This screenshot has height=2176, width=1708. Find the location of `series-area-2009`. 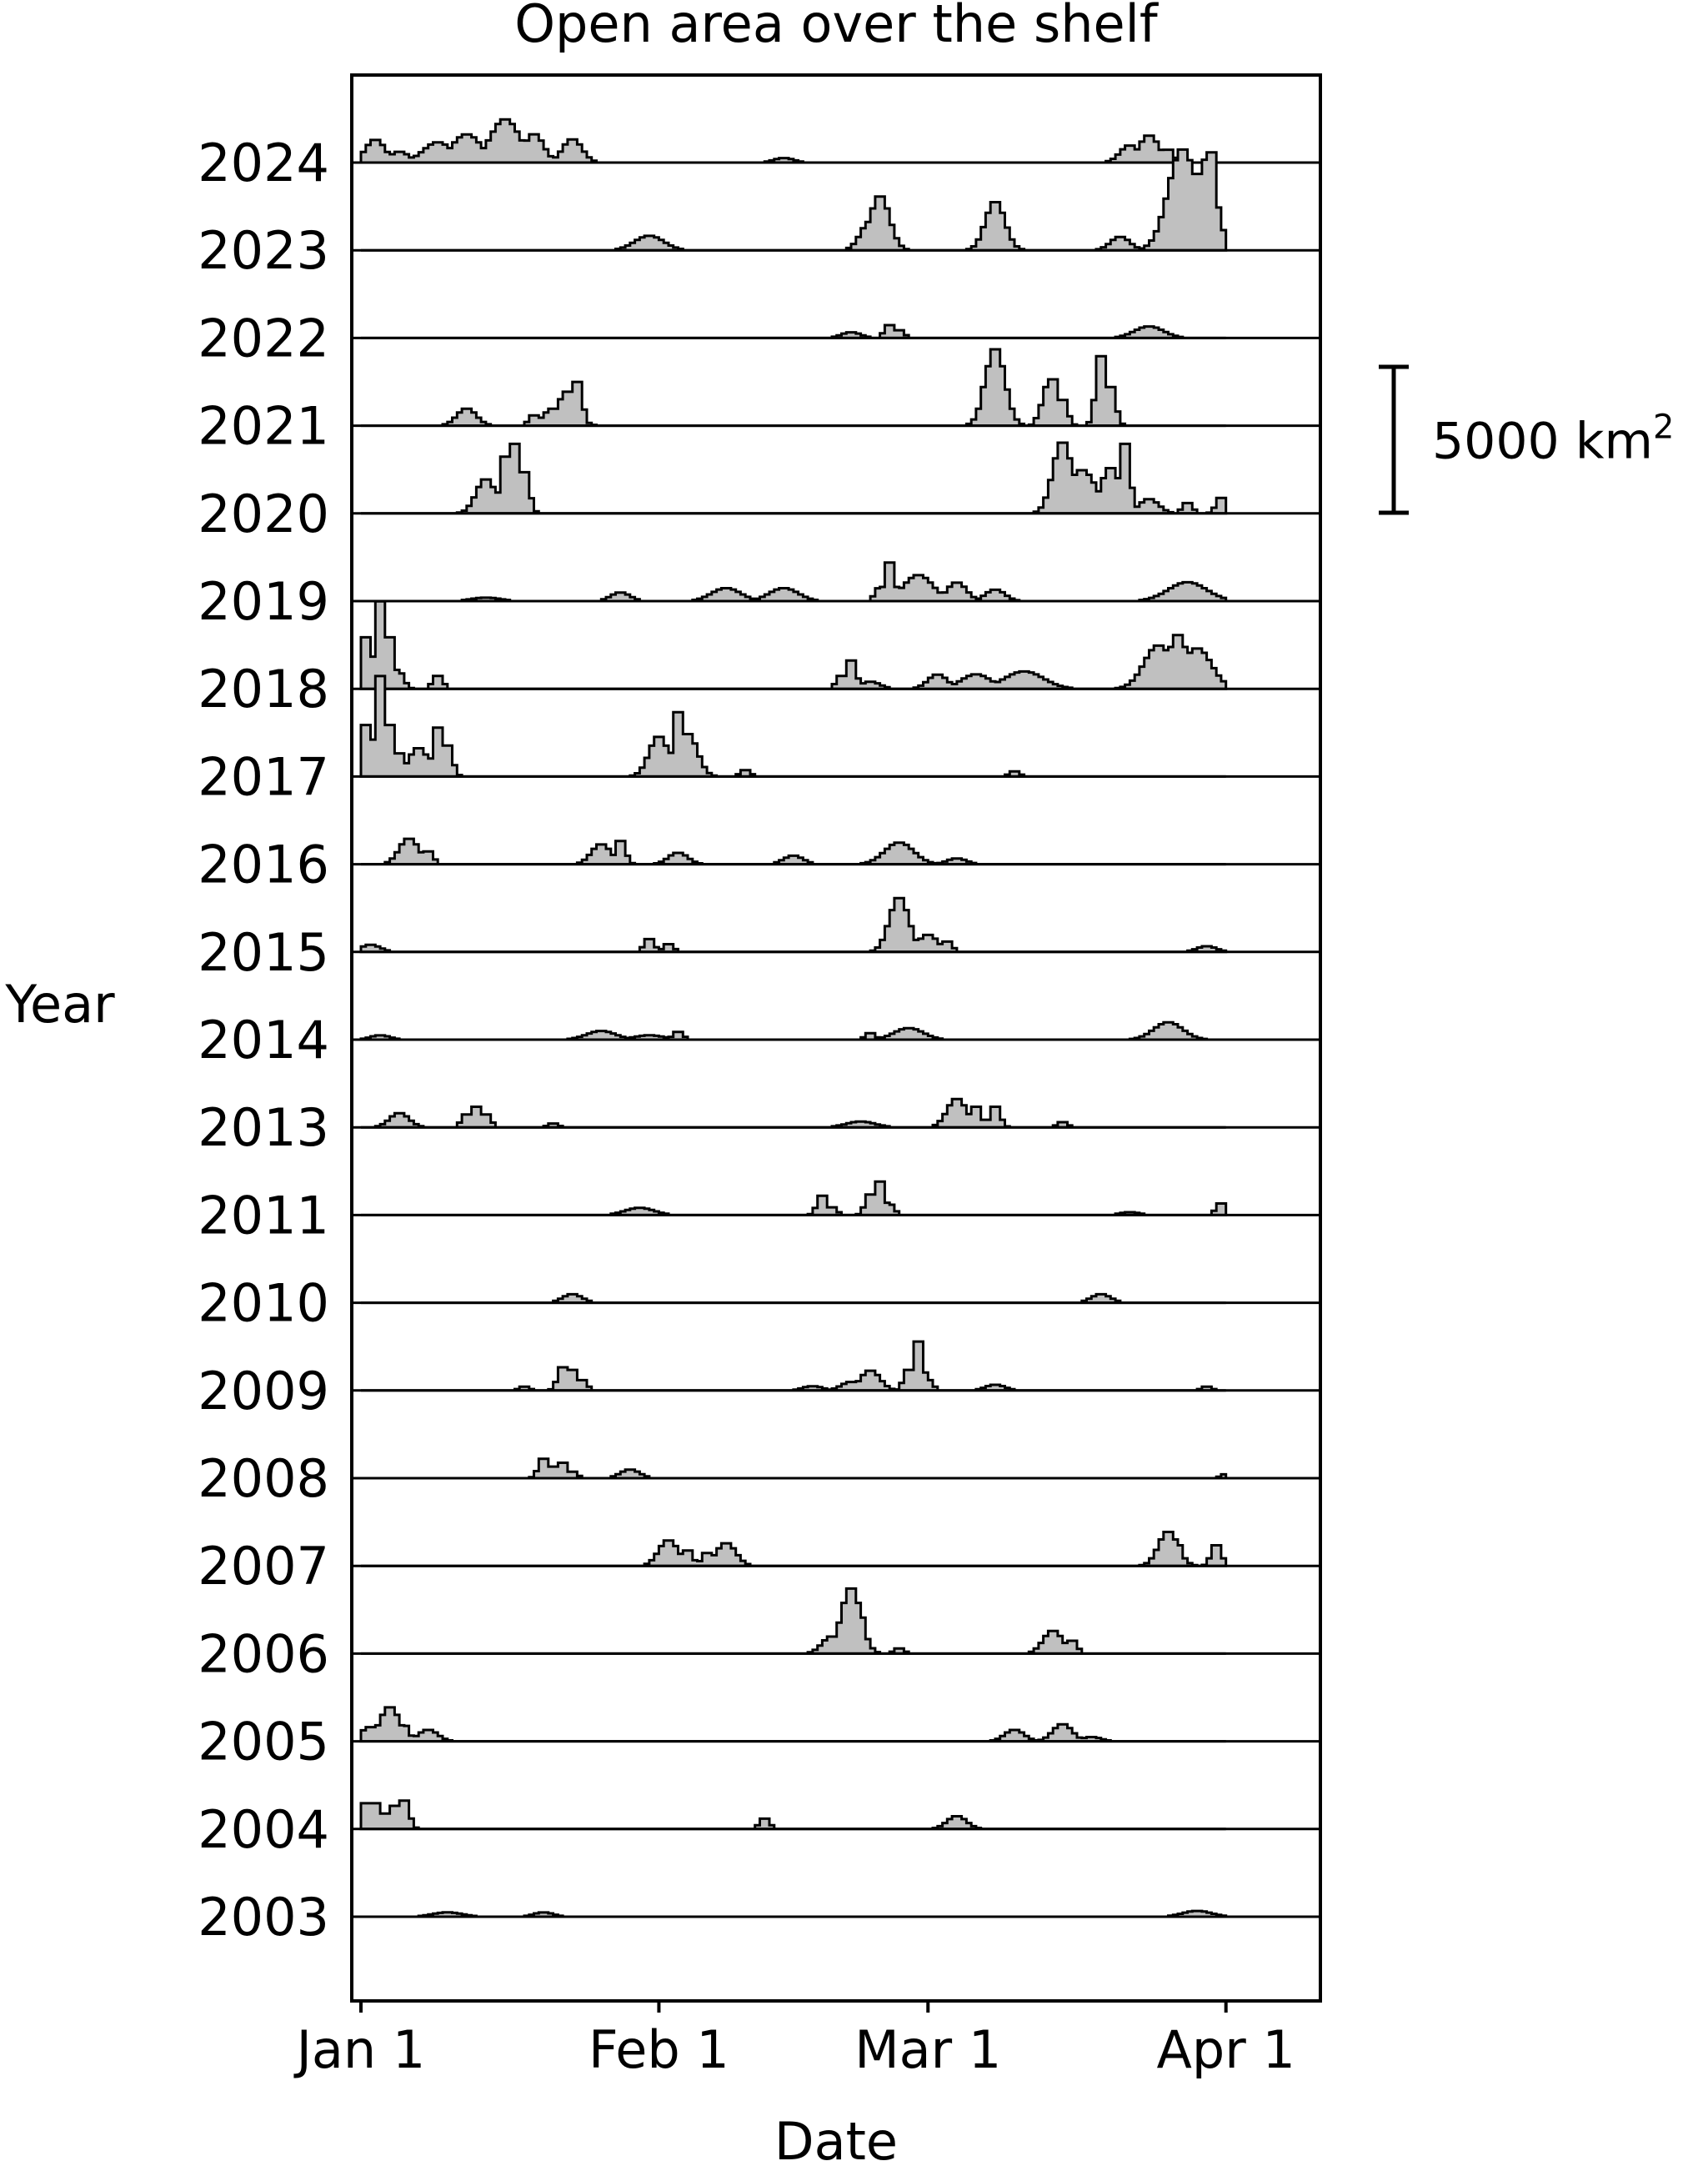

series-area-2009 is located at coordinates (793, 1366).